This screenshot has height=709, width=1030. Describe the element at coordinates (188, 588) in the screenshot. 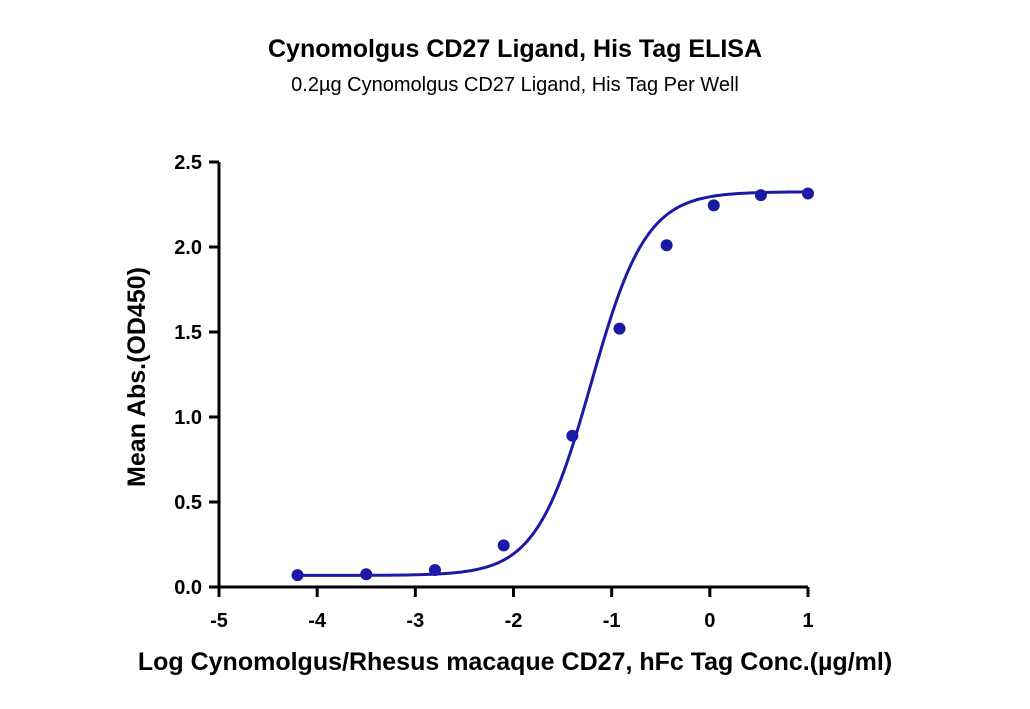

I see `y-tick-label: 0.0` at that location.